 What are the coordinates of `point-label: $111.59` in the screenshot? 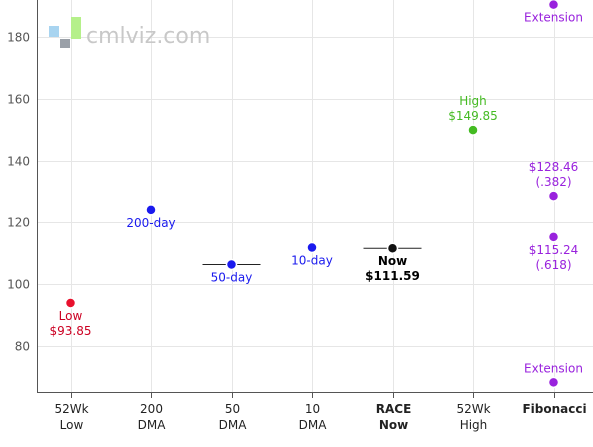 It's located at (392, 276).